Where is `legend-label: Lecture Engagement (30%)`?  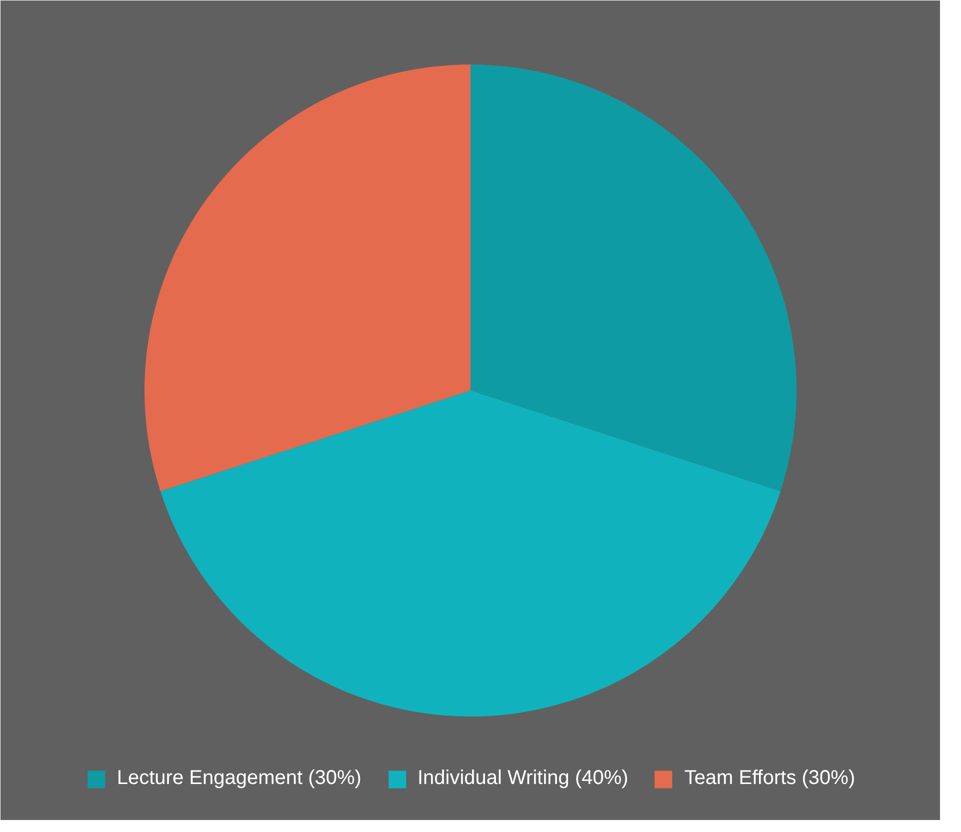 legend-label: Lecture Engagement (30%) is located at coordinates (239, 778).